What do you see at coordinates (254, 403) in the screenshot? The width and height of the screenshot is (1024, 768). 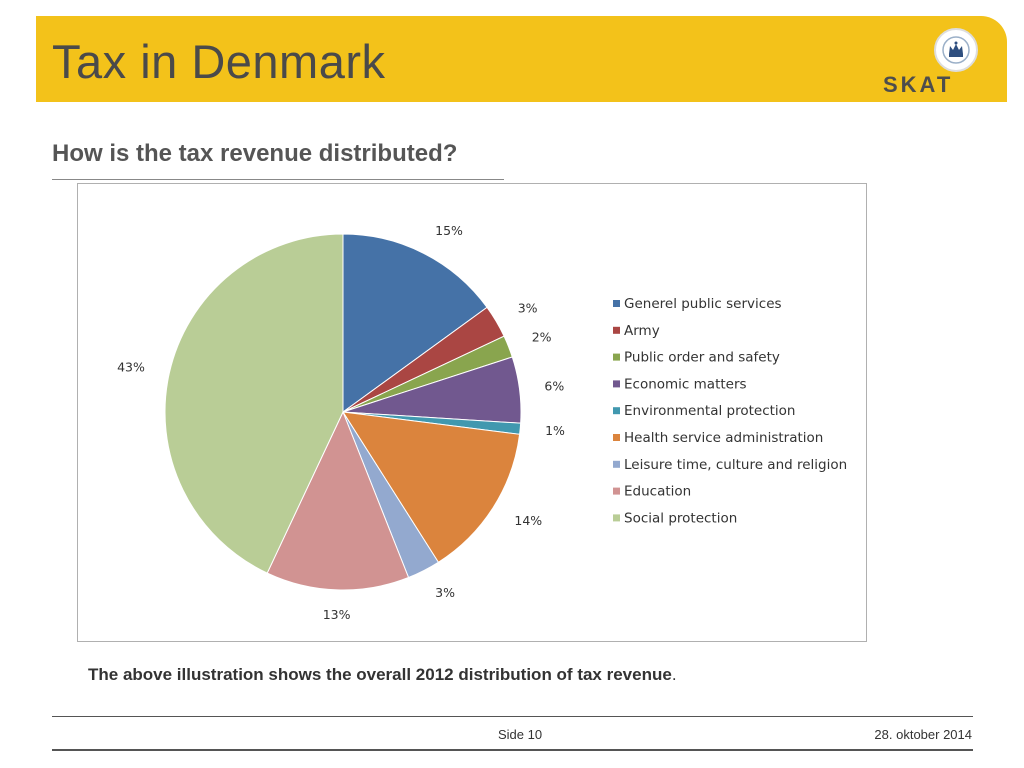 I see `pie-slice-social-protection` at bounding box center [254, 403].